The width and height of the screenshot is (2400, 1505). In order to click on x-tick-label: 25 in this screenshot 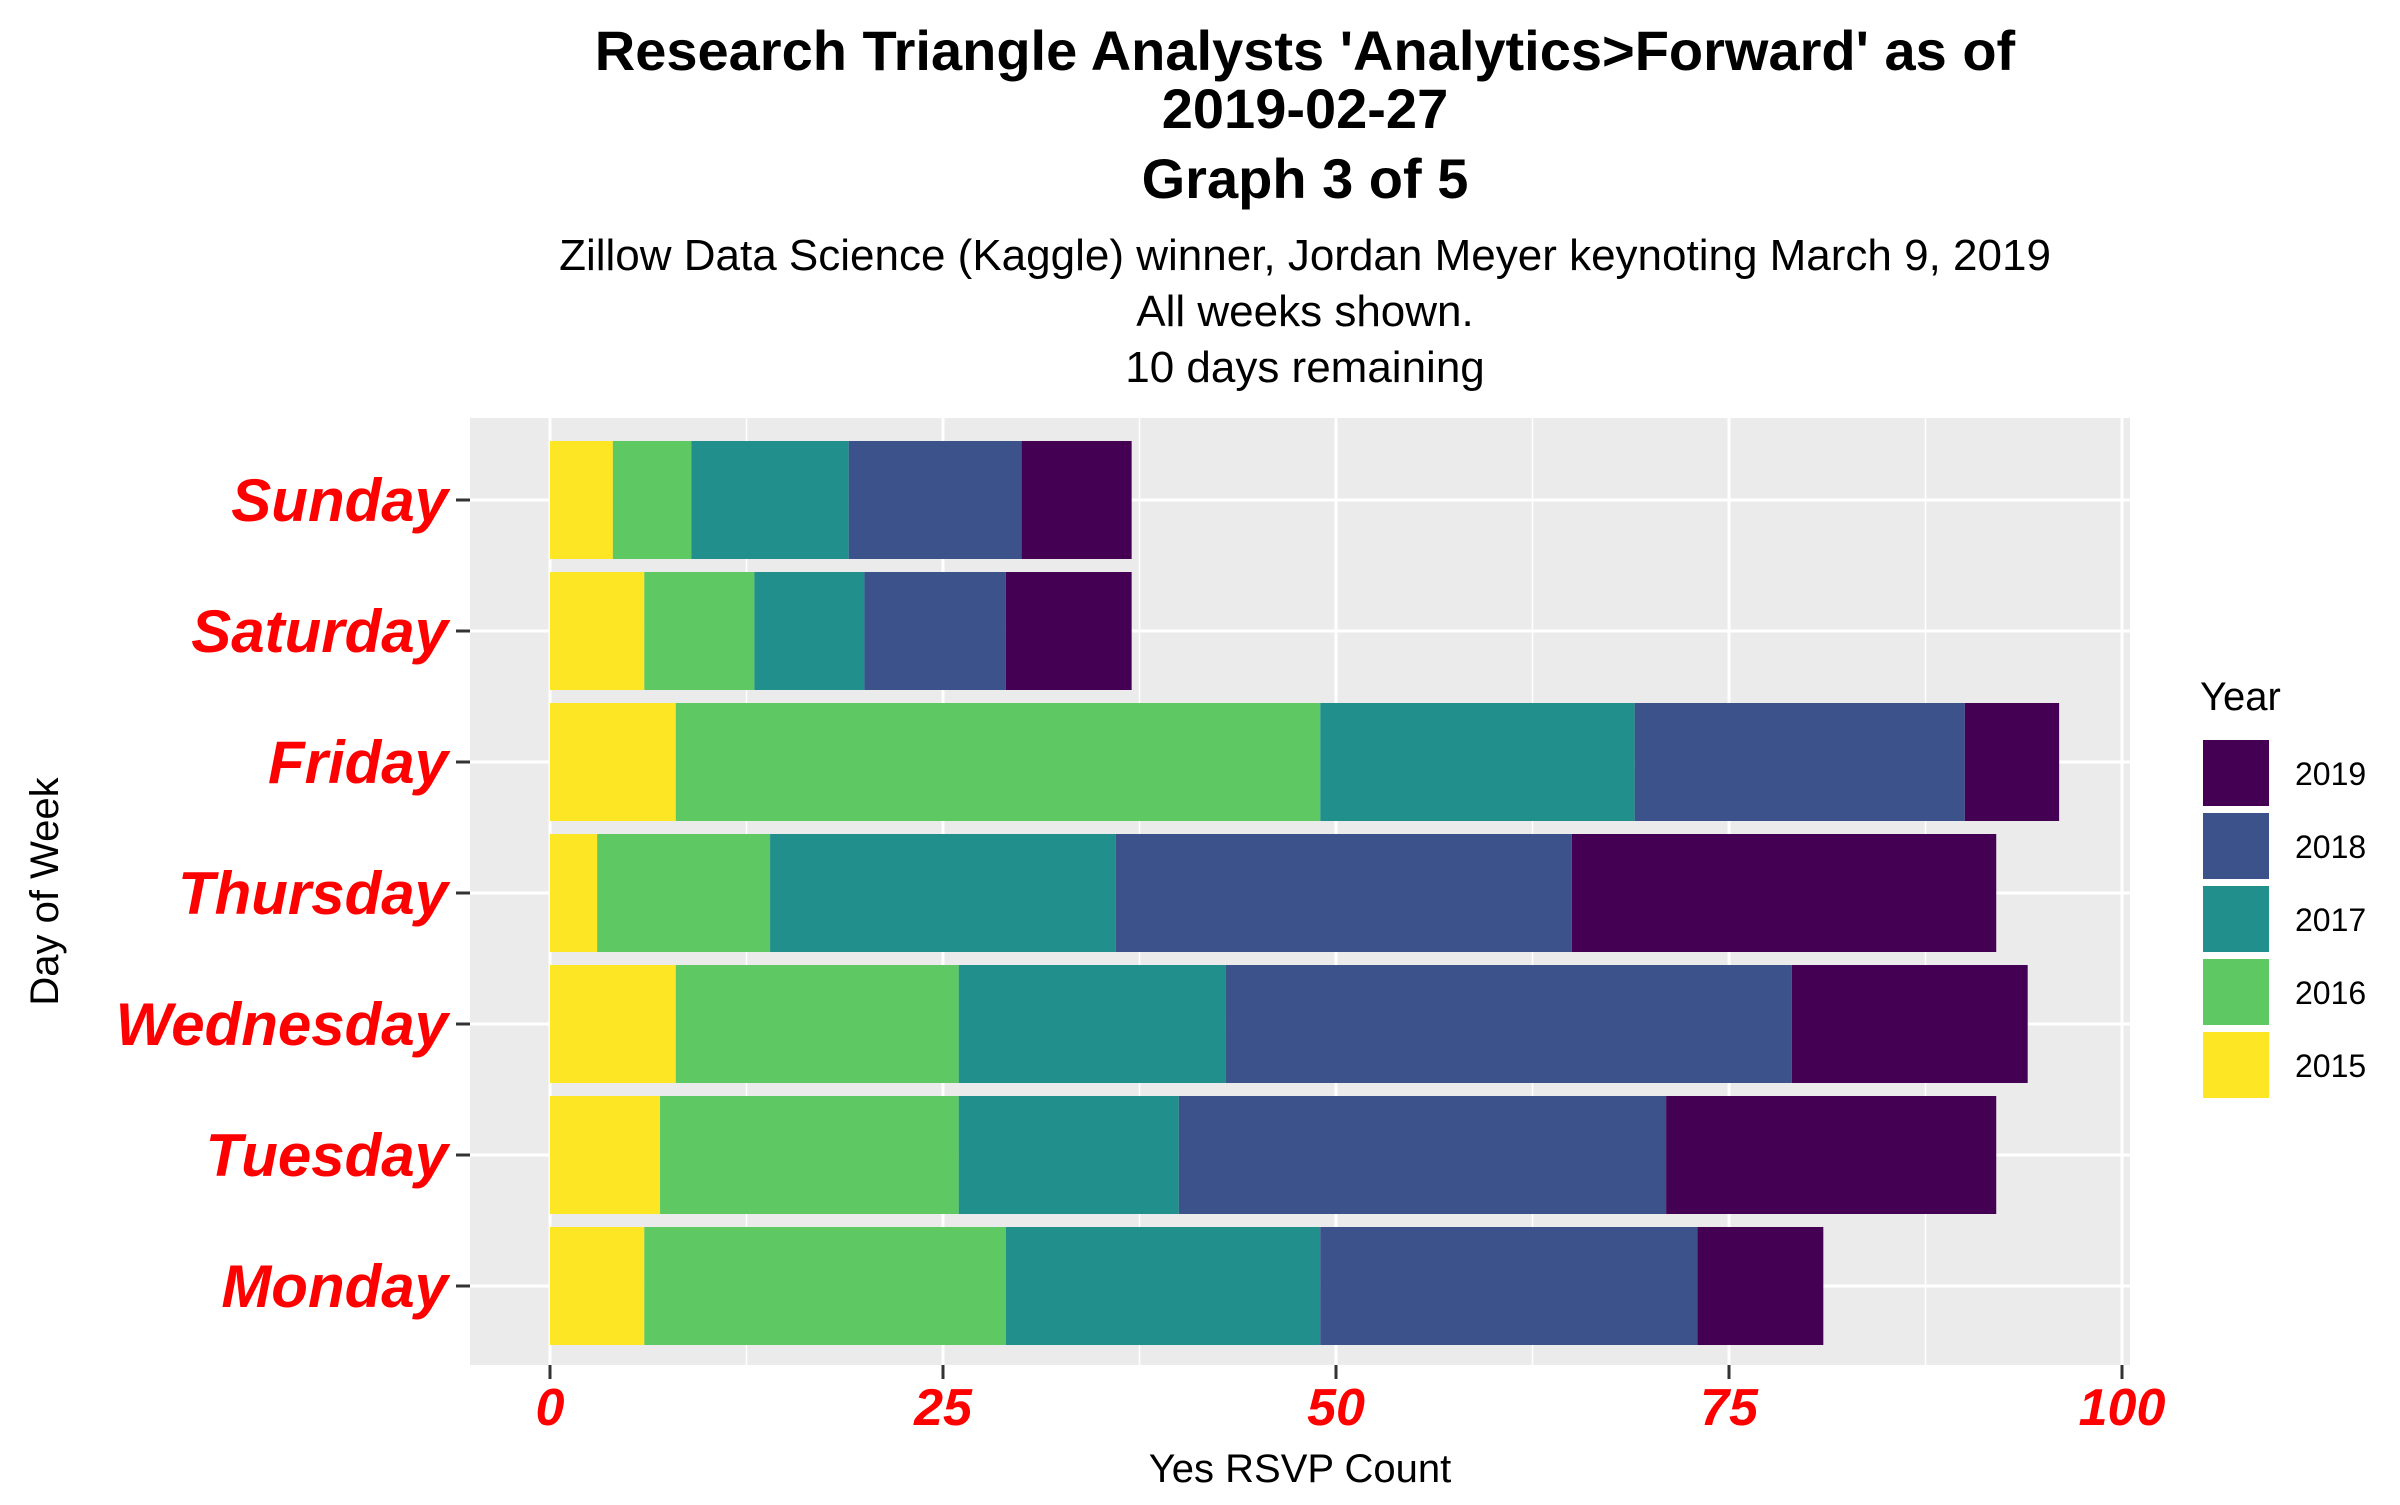, I will do `click(943, 1408)`.